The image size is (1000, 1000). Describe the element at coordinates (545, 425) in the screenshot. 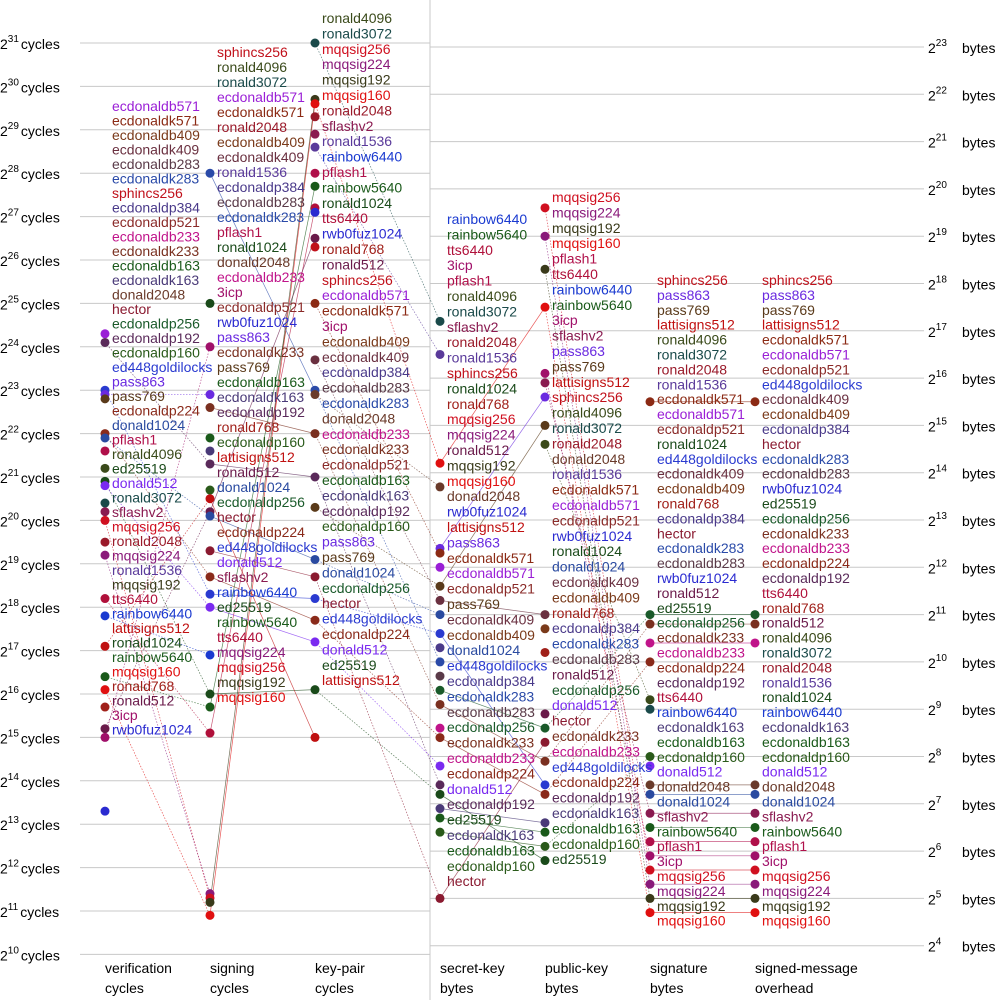

I see `point-pass769` at that location.